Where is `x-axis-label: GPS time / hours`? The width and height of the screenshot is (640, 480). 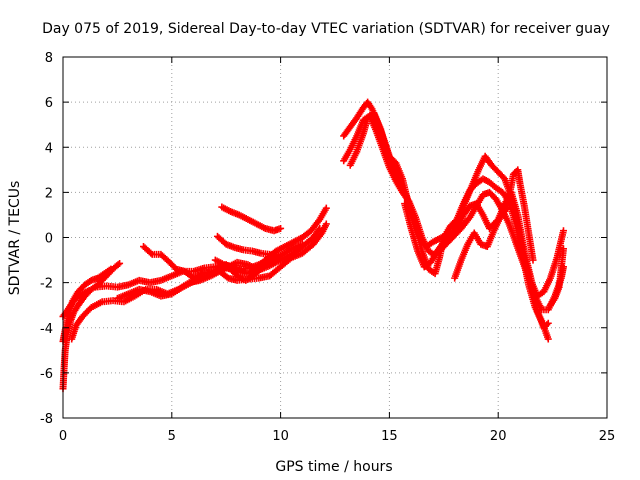
x-axis-label: GPS time / hours is located at coordinates (333, 467).